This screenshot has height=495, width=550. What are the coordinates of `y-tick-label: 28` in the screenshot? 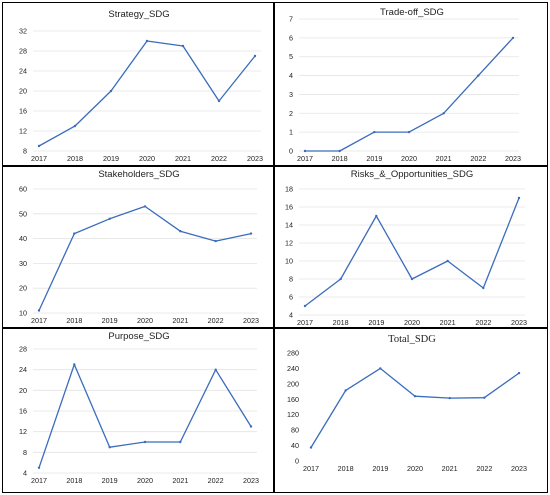 It's located at (23, 349).